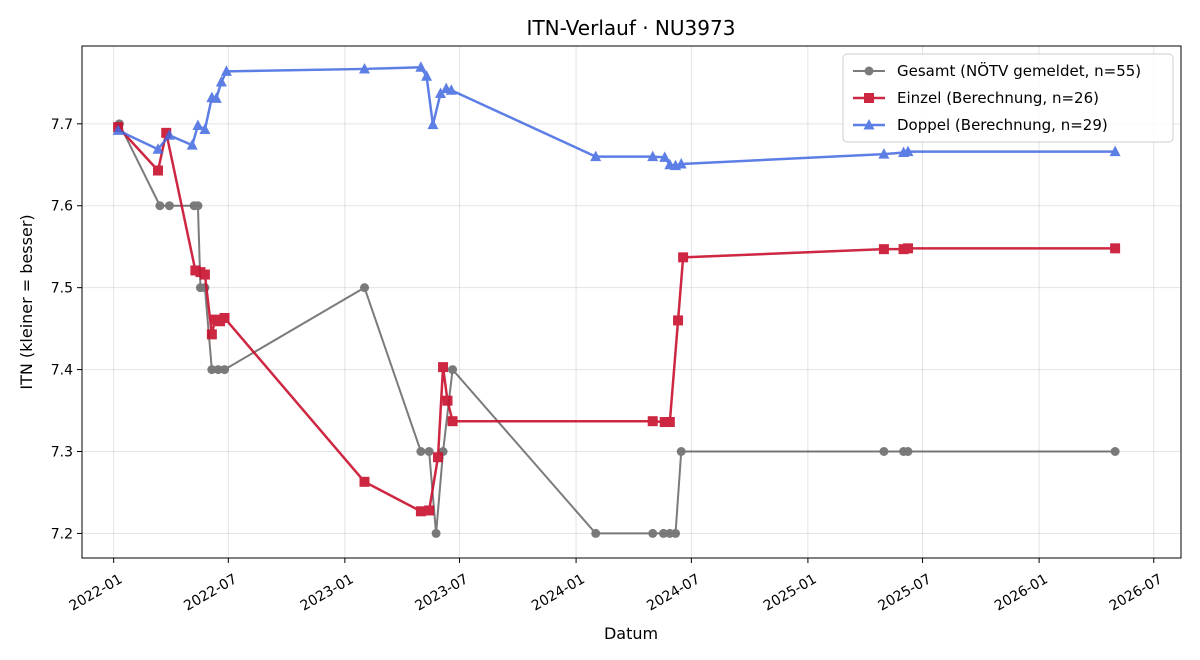 The image size is (1200, 660). I want to click on x-tick-label: 2024-01, so click(558, 592).